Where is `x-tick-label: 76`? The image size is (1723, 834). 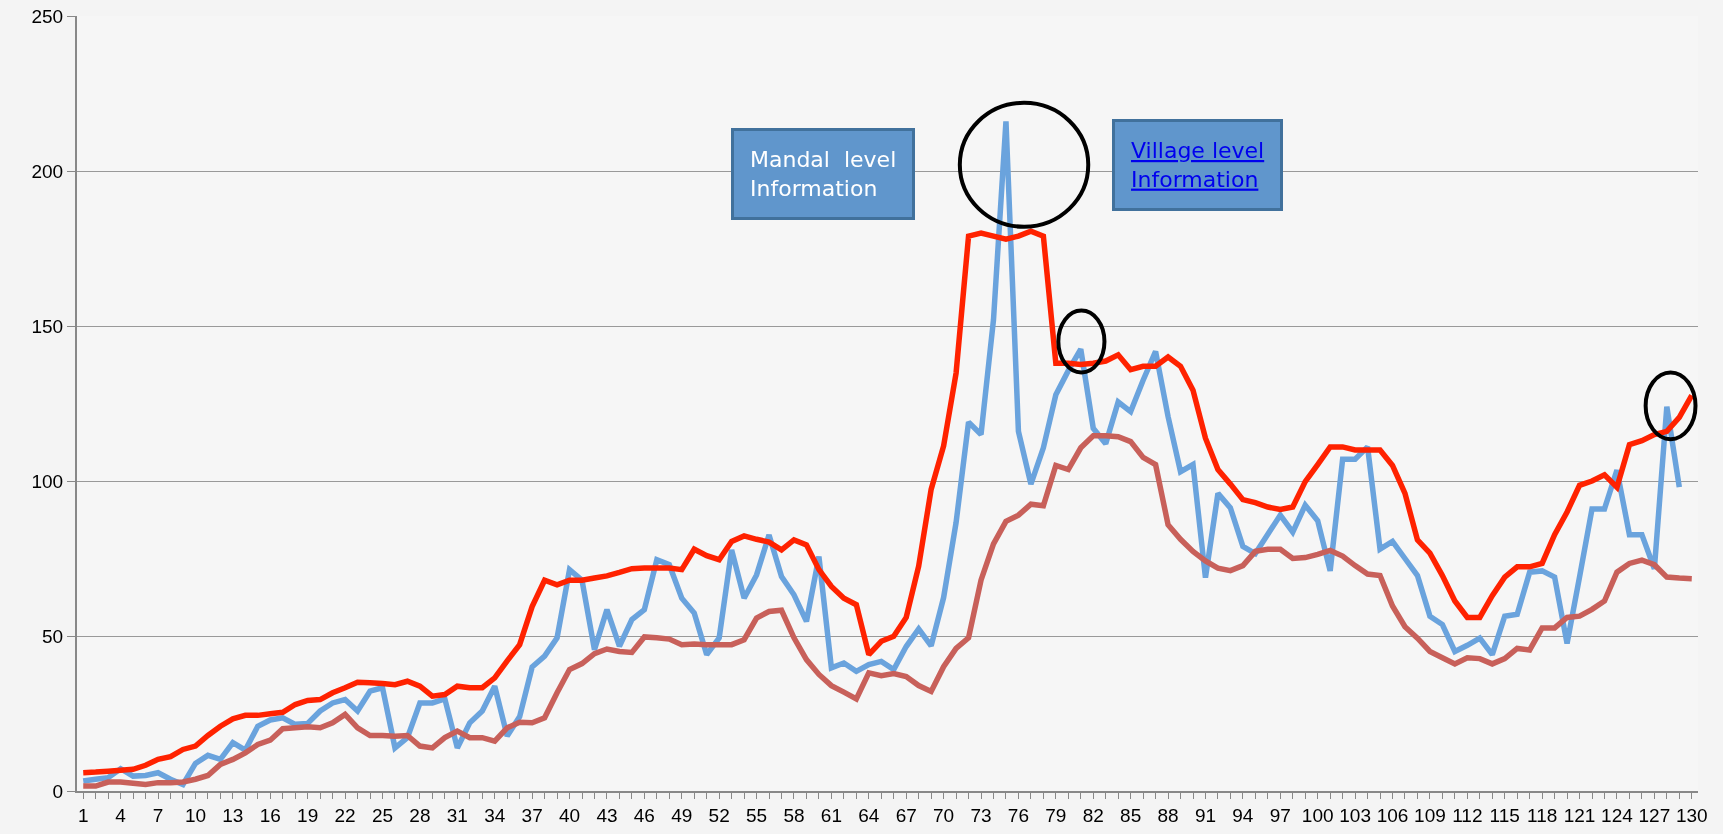
x-tick-label: 76 is located at coordinates (1018, 815).